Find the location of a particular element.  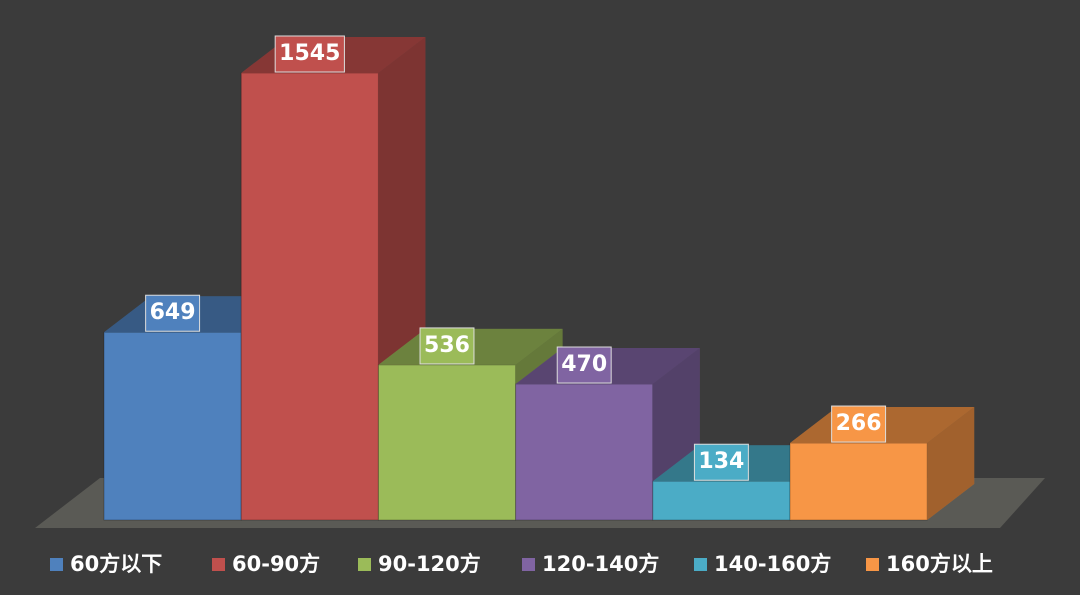

value-label: 536 is located at coordinates (447, 345).